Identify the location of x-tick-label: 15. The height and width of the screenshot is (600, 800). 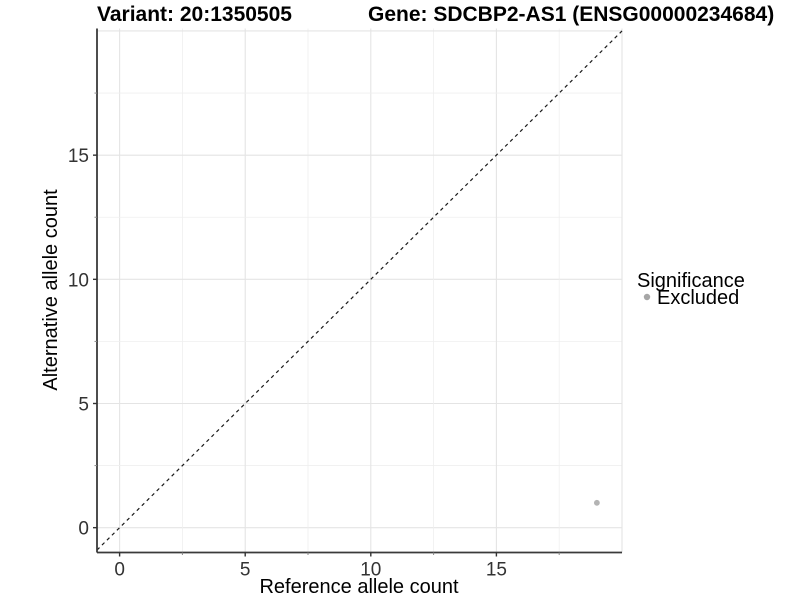
(496, 570).